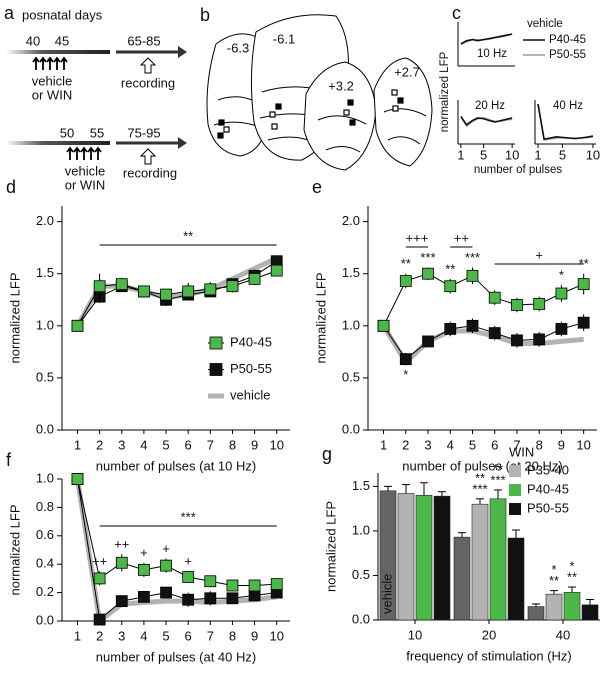  What do you see at coordinates (121, 544) in the screenshot?
I see `significance-label: ++` at bounding box center [121, 544].